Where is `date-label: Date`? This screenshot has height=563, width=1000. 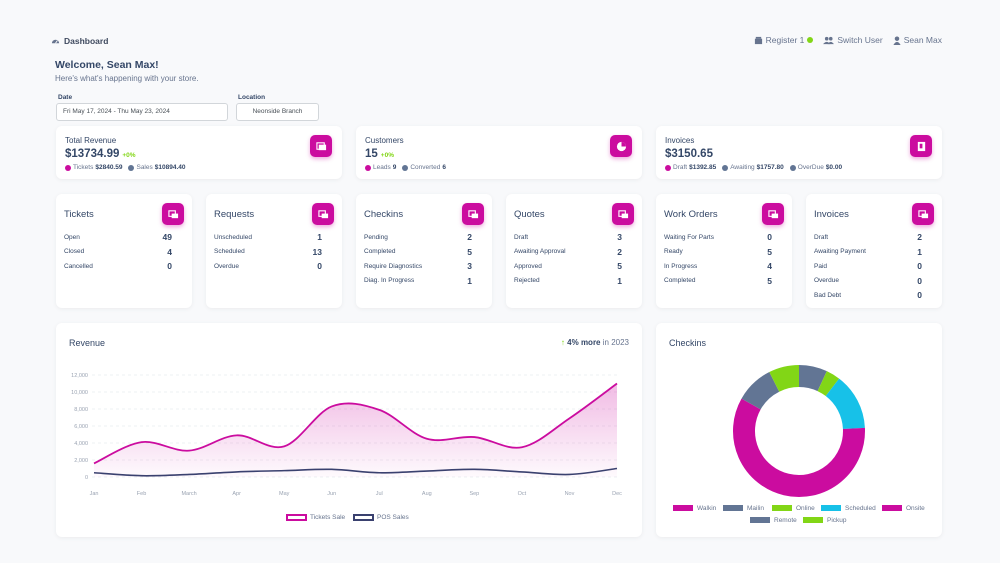
date-label: Date is located at coordinates (65, 97).